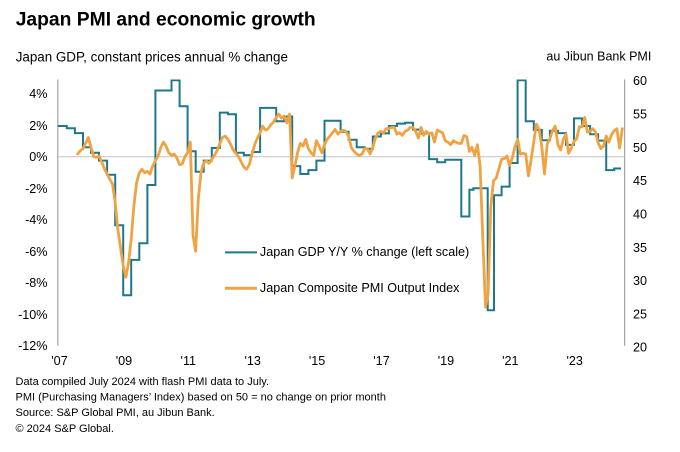 The image size is (680, 452). I want to click on svg-text: 20, so click(640, 348).